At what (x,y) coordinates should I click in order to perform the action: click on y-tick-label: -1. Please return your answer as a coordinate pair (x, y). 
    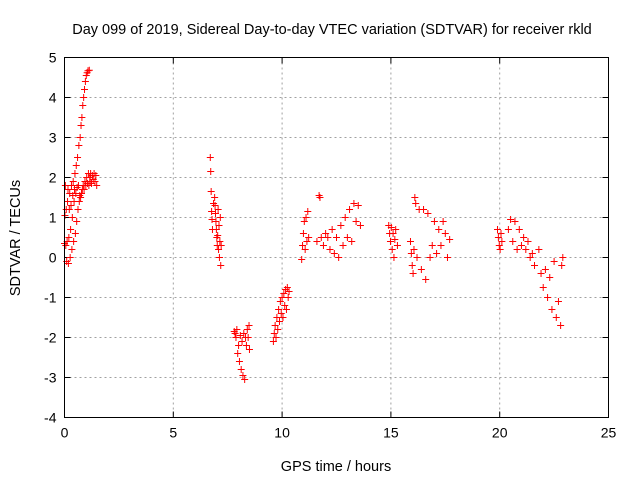
    Looking at the image, I should click on (50, 298).